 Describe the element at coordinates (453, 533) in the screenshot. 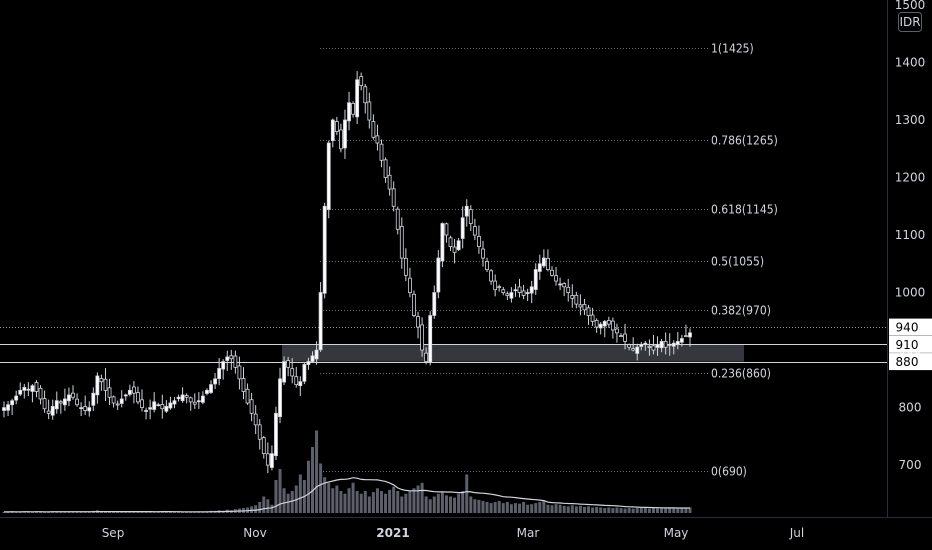

I see `time-axis: Sep Nov 2021 Mar May Jul` at that location.